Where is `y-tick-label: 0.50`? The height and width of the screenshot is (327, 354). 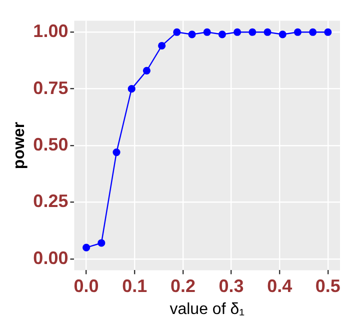 y-tick-label: 0.50 is located at coordinates (50, 144).